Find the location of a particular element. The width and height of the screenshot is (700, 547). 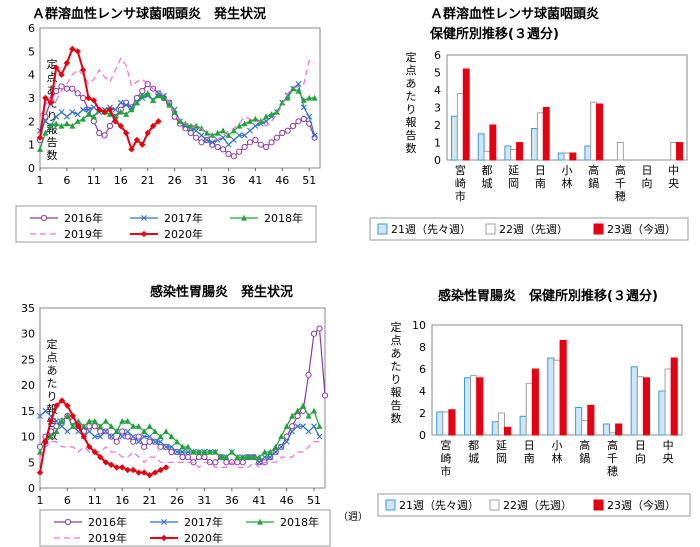

strep_bar-legend-frame is located at coordinates (529, 229).